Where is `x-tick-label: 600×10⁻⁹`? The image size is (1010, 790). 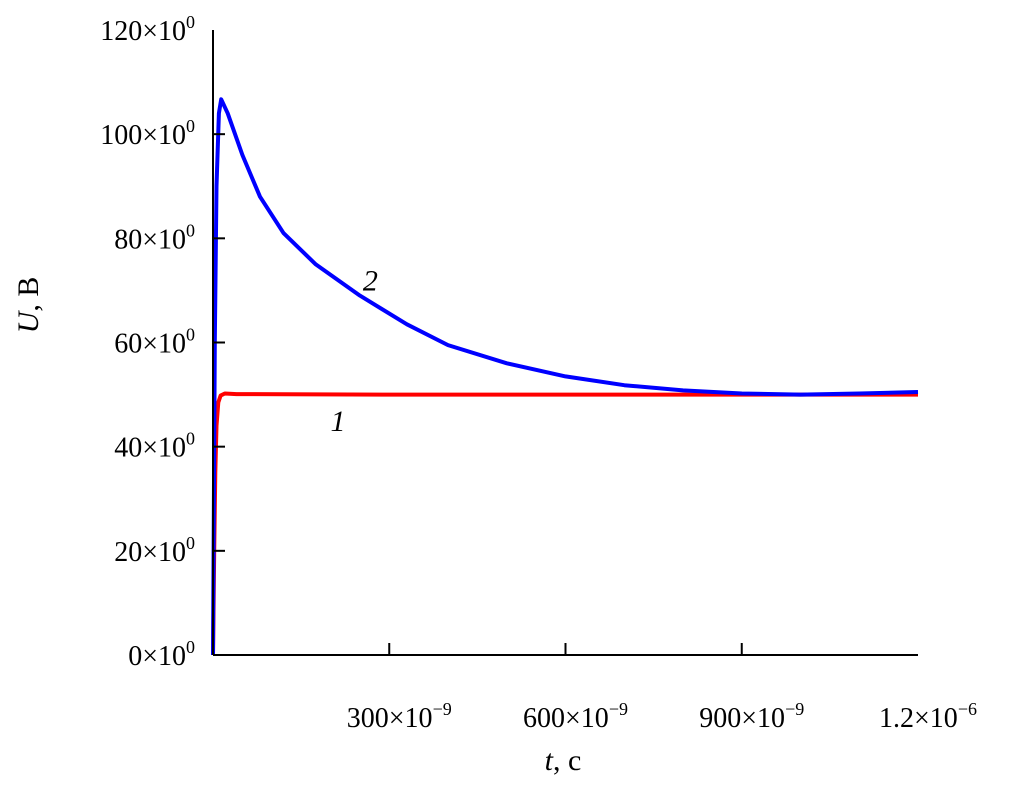 x-tick-label: 600×10⁻⁹ is located at coordinates (575, 716).